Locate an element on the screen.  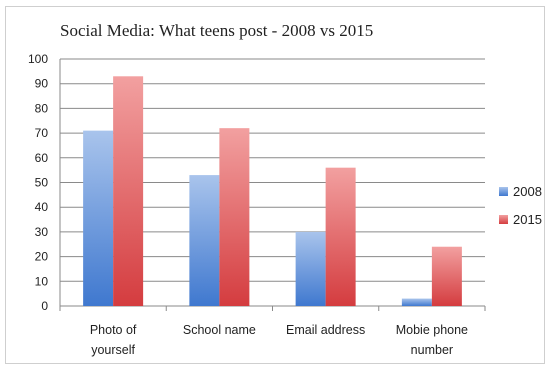
y-tick-label: 80 is located at coordinates (42, 108).